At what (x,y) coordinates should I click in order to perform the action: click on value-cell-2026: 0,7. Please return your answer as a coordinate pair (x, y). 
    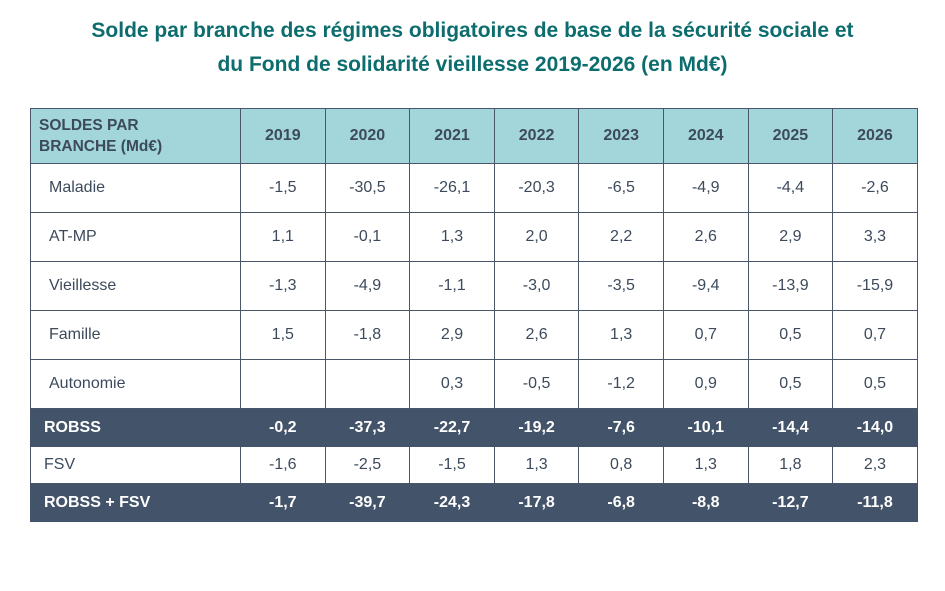
    Looking at the image, I should click on (875, 335).